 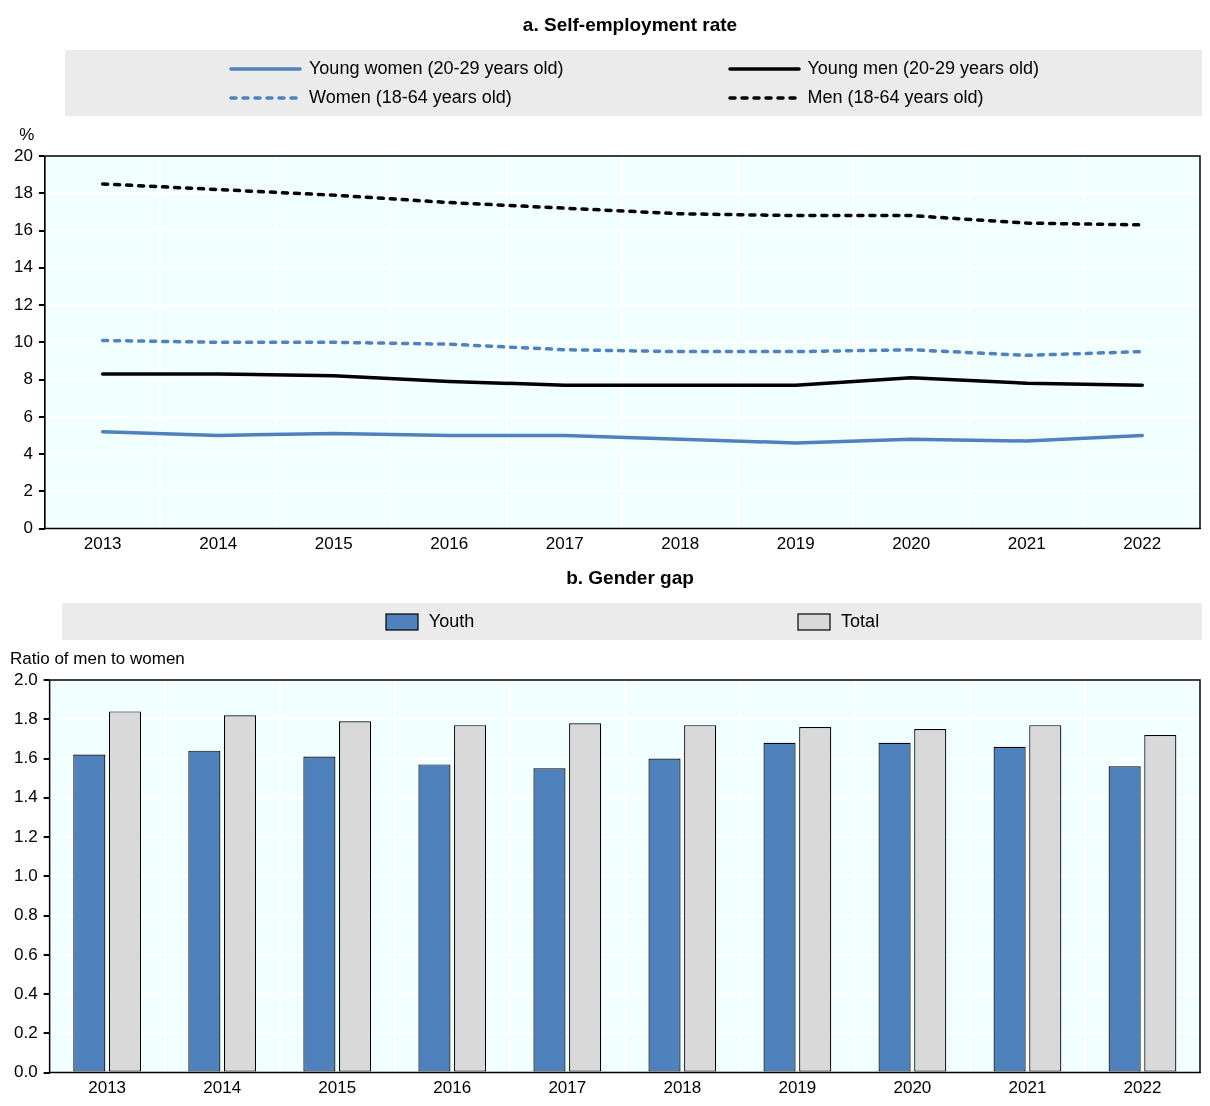 What do you see at coordinates (23, 267) in the screenshot?
I see `y-tick-label: 14` at bounding box center [23, 267].